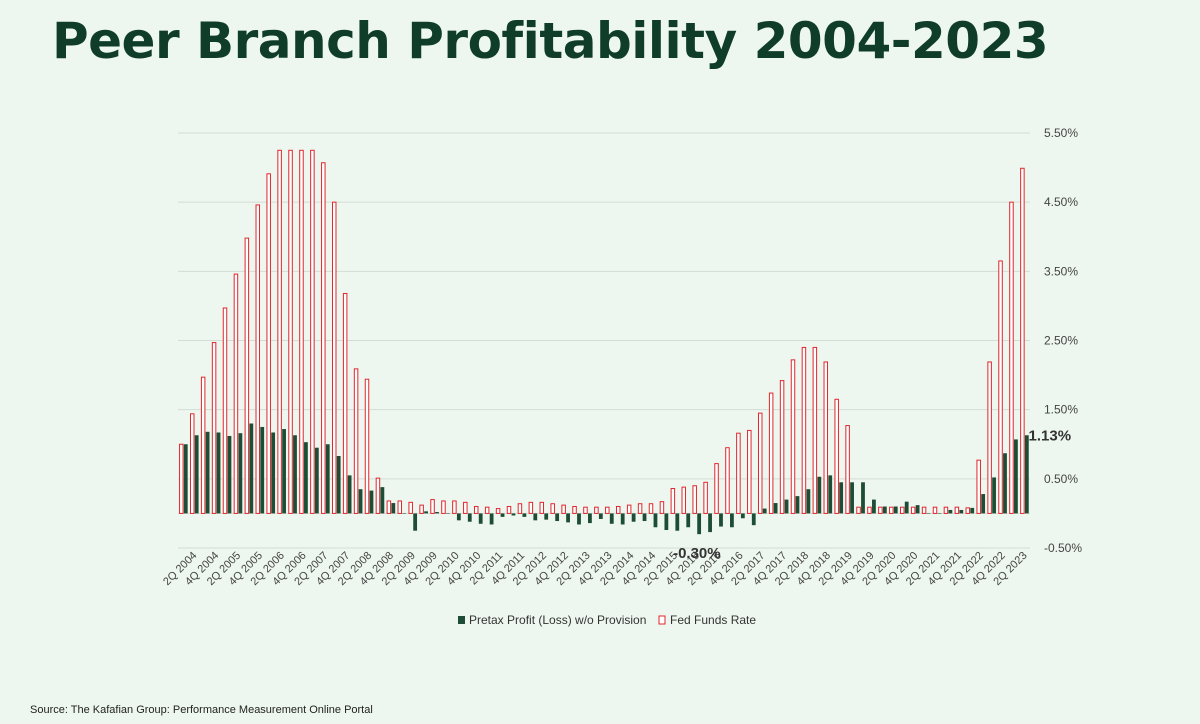 The height and width of the screenshot is (724, 1200). Describe the element at coordinates (1063, 548) in the screenshot. I see `y-tick-label: -0.50%` at that location.